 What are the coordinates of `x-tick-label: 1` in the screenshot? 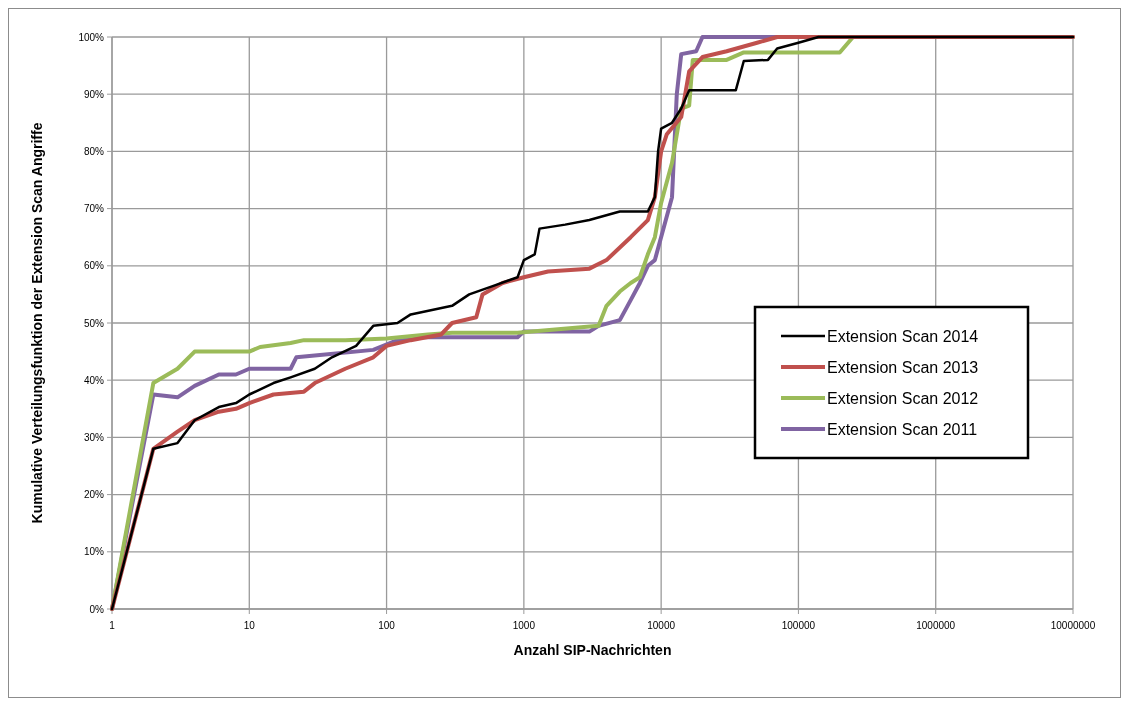 It's located at (112, 625).